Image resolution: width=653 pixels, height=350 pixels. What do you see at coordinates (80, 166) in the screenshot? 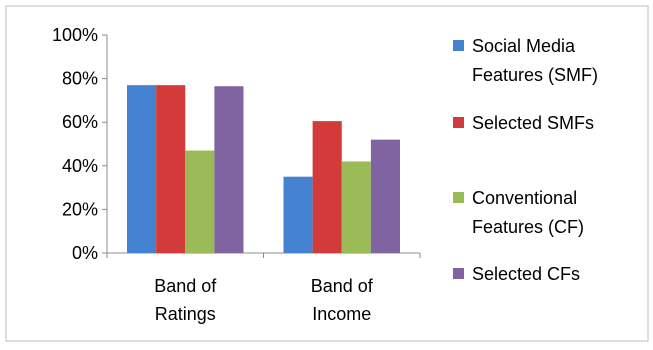
I see `y-tick-label: 40%` at bounding box center [80, 166].